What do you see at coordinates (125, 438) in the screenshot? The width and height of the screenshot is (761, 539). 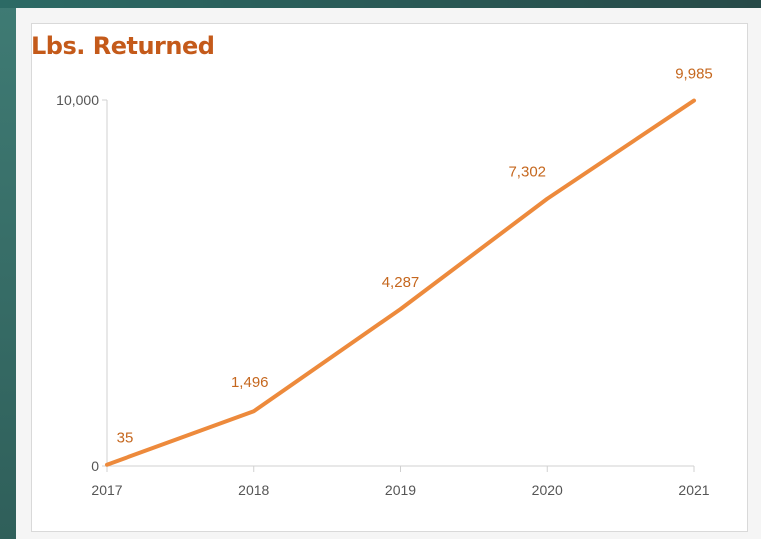 I see `data-label: 35` at bounding box center [125, 438].